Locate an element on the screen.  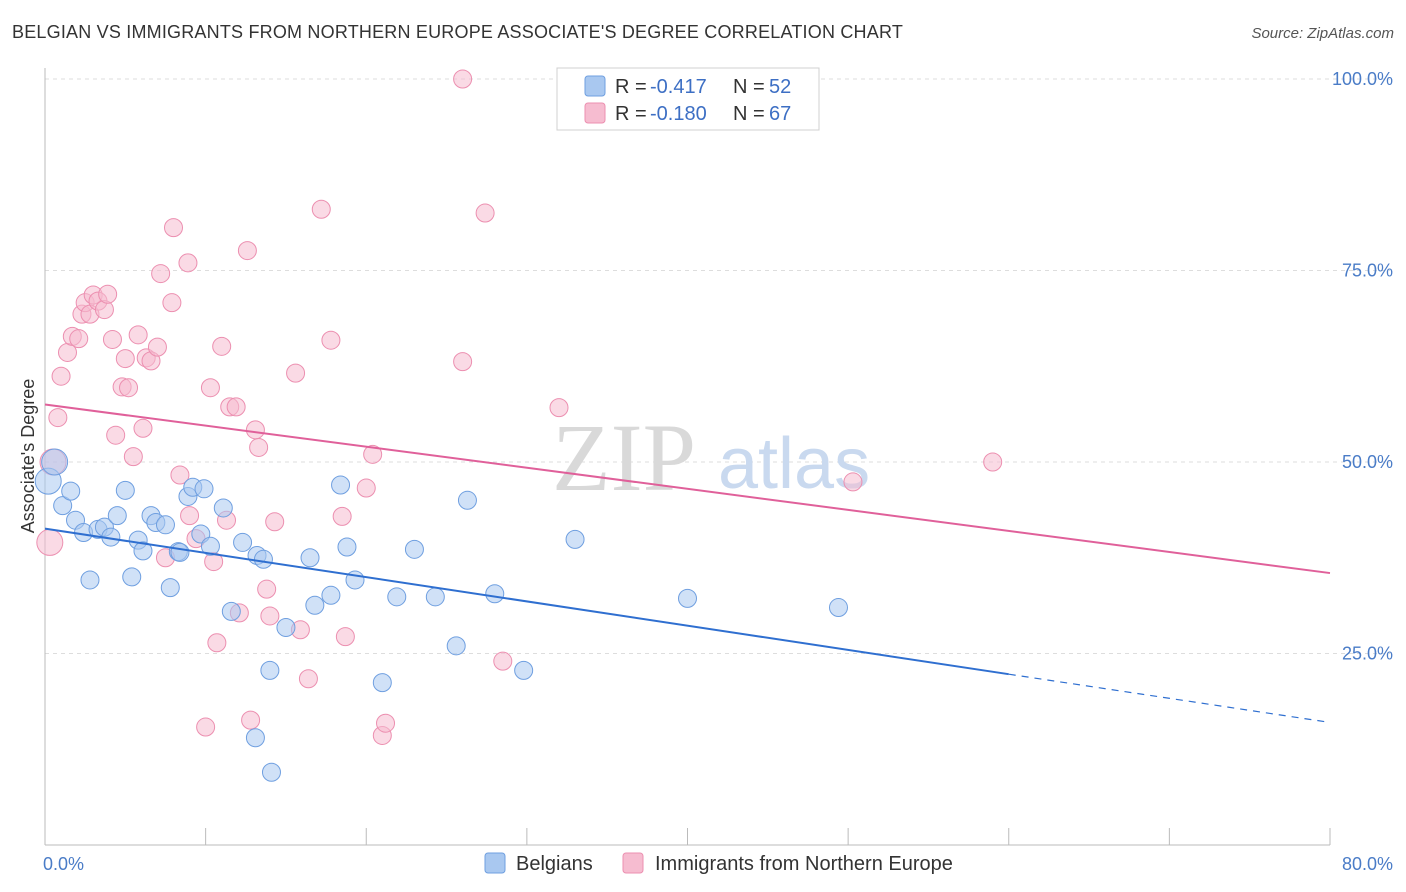
series-legend-label-belgians: Belgians is located at coordinates (554, 864).